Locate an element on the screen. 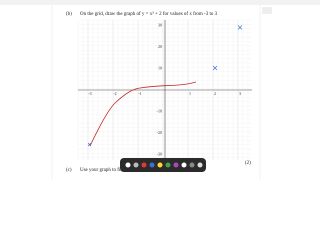 Image resolution: width=320 pixels, height=240 pixels. x-axis-label: 3 is located at coordinates (240, 93).